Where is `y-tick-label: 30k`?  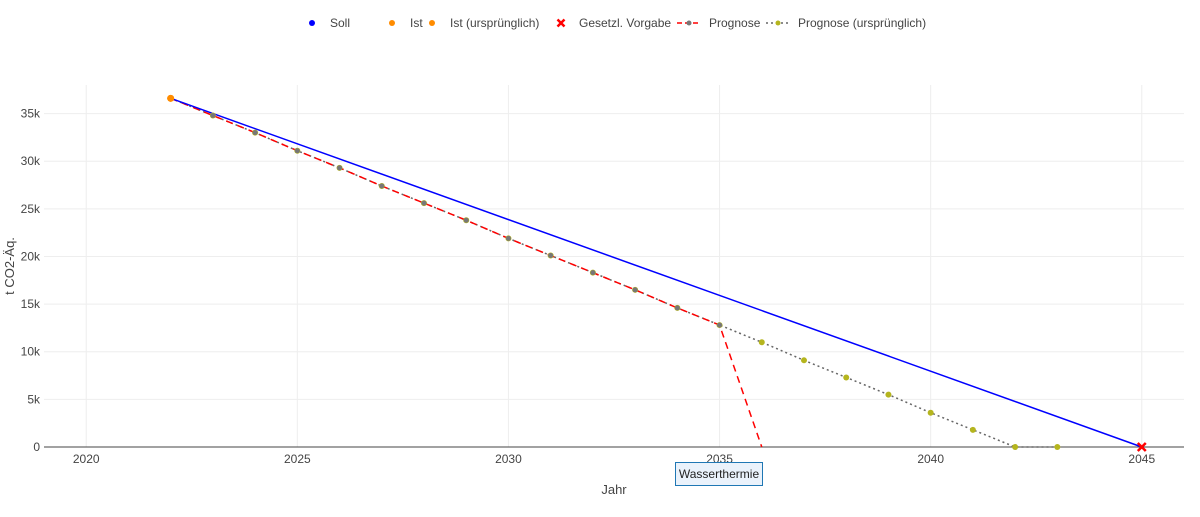
y-tick-label: 30k is located at coordinates (31, 161).